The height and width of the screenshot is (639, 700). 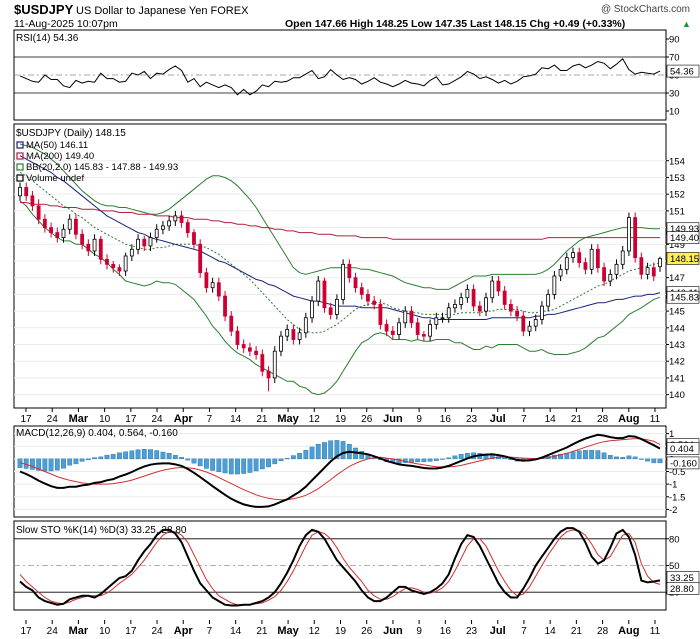 What do you see at coordinates (101, 530) in the screenshot?
I see `sto-label: Slow STO %K(14) %D(3) 33.25, 28.80` at bounding box center [101, 530].